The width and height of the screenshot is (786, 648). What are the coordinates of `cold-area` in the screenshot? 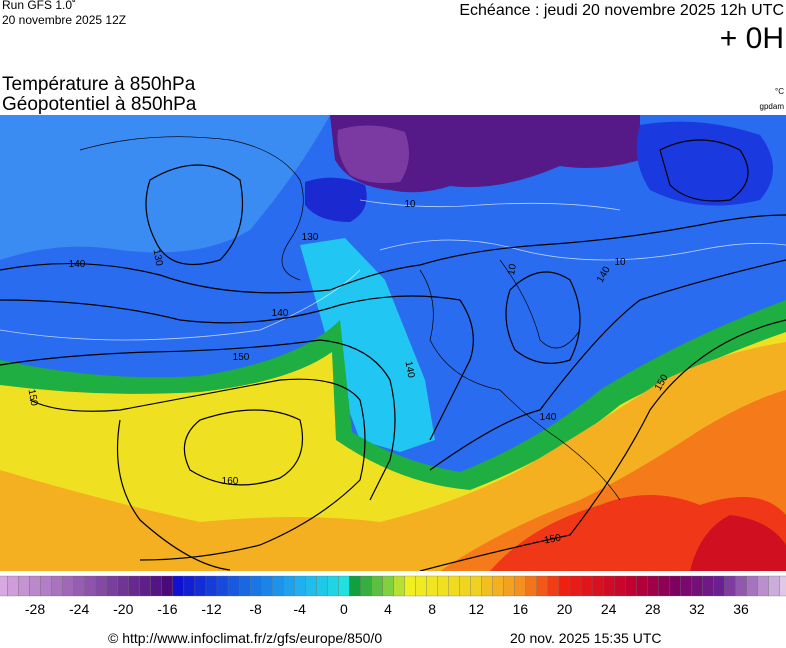 It's located at (165, 187).